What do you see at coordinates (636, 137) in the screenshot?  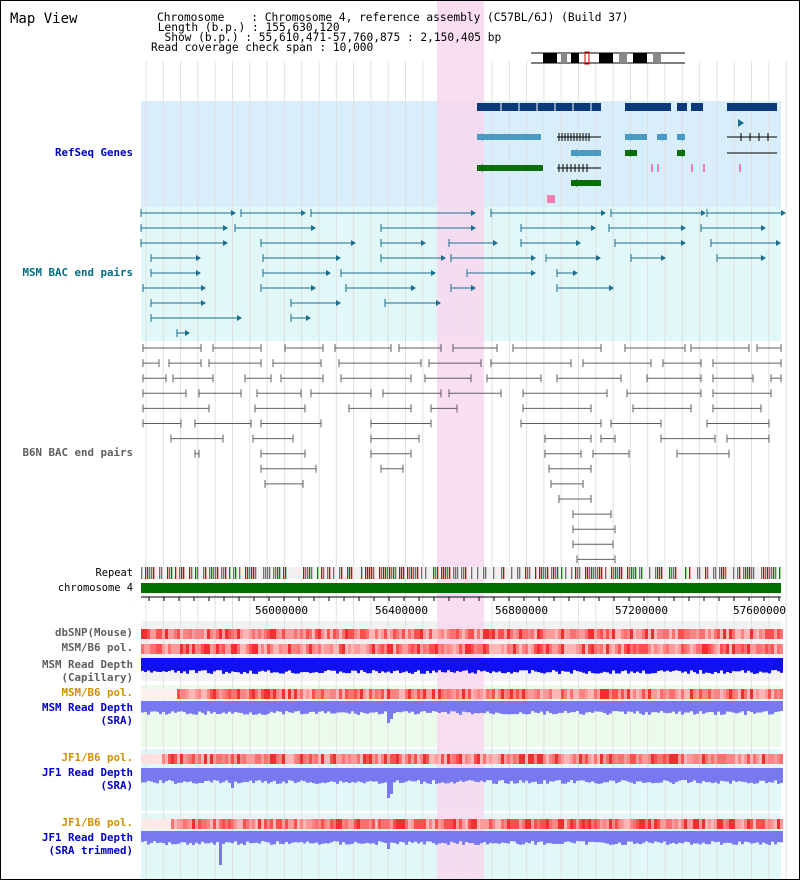 I see `refseq-gene` at bounding box center [636, 137].